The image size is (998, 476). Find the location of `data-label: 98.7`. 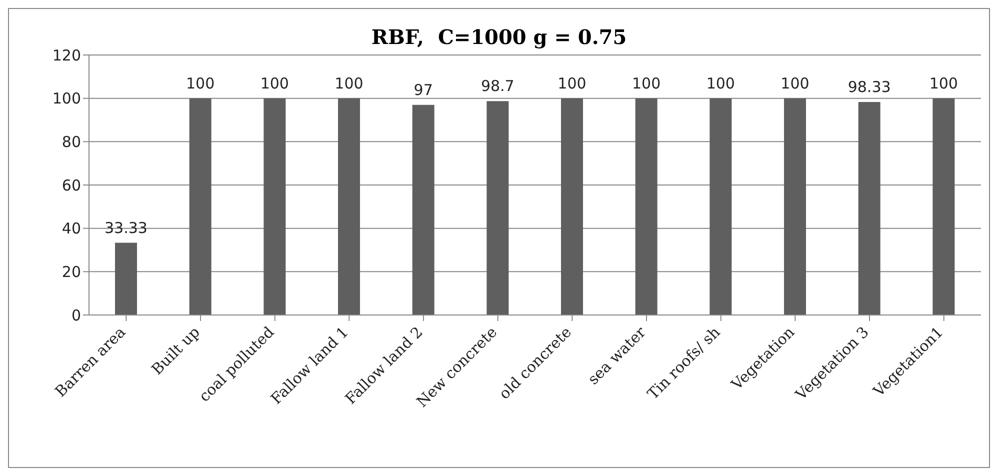

data-label: 98.7 is located at coordinates (497, 86).